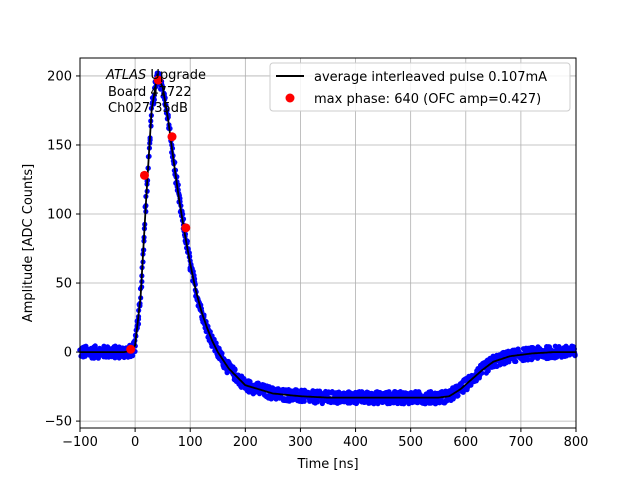 Image resolution: width=640 pixels, height=480 pixels. I want to click on y-axis: −50 0 50 100 150 200, so click(62, 249).